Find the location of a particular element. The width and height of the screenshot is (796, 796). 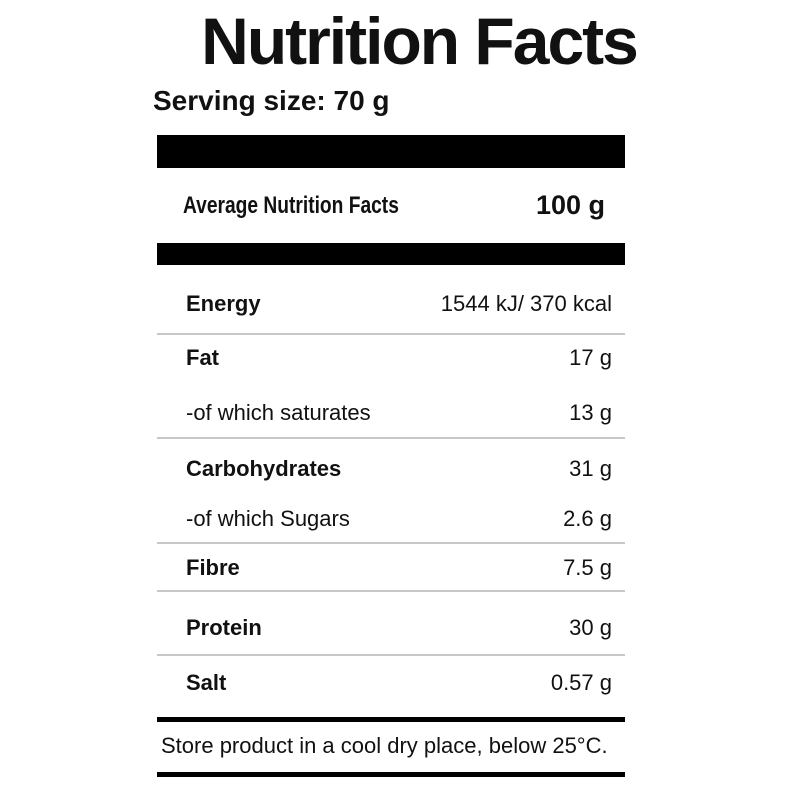

page-title: Nutrition Facts is located at coordinates (420, 41).